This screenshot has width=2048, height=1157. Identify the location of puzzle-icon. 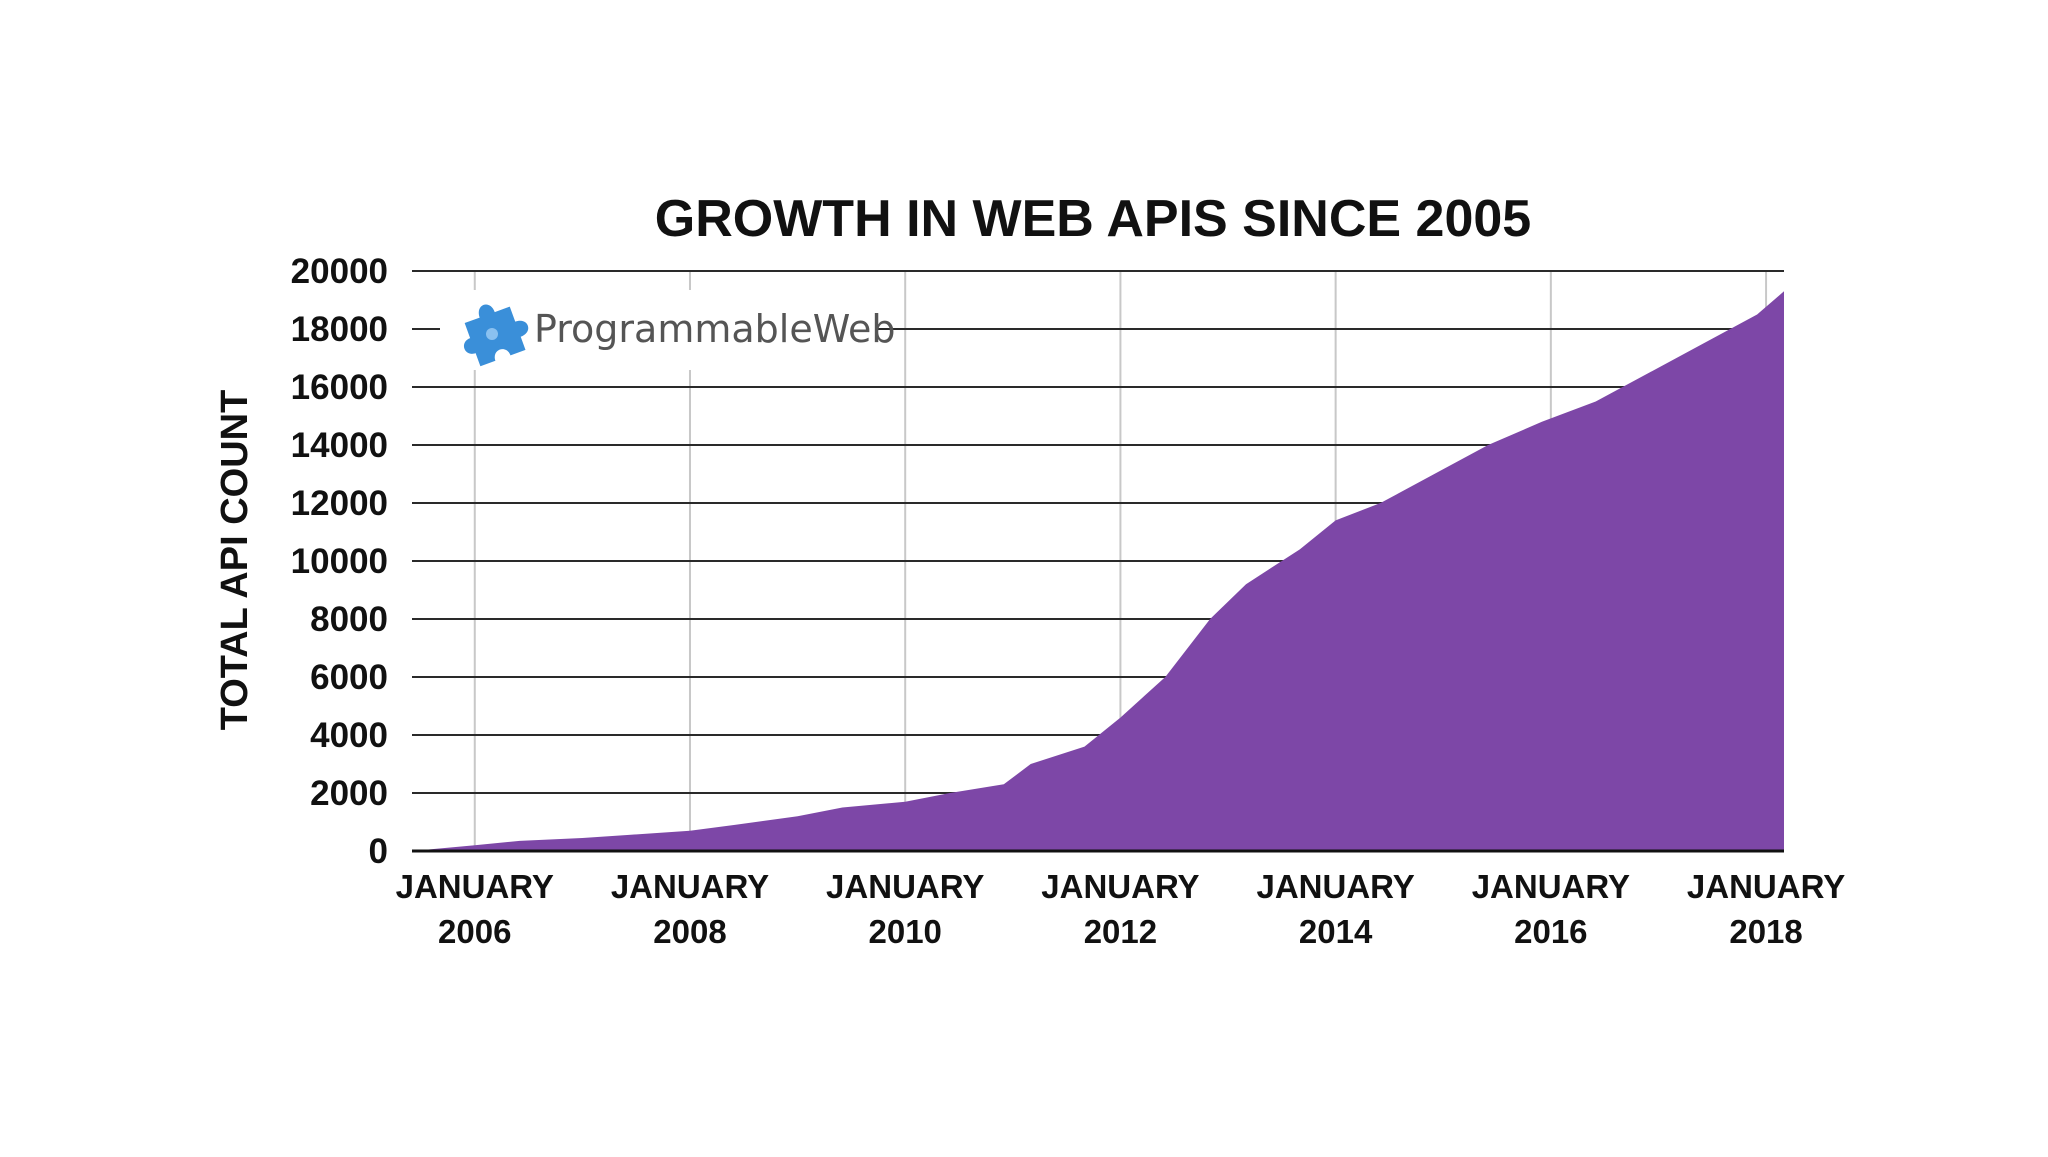
(496, 335).